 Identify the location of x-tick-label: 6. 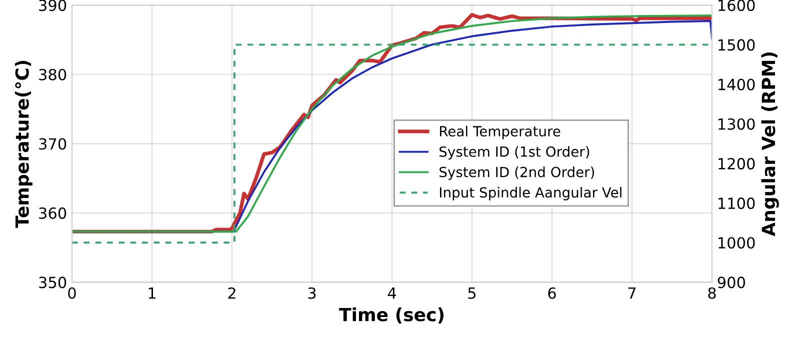
(552, 293).